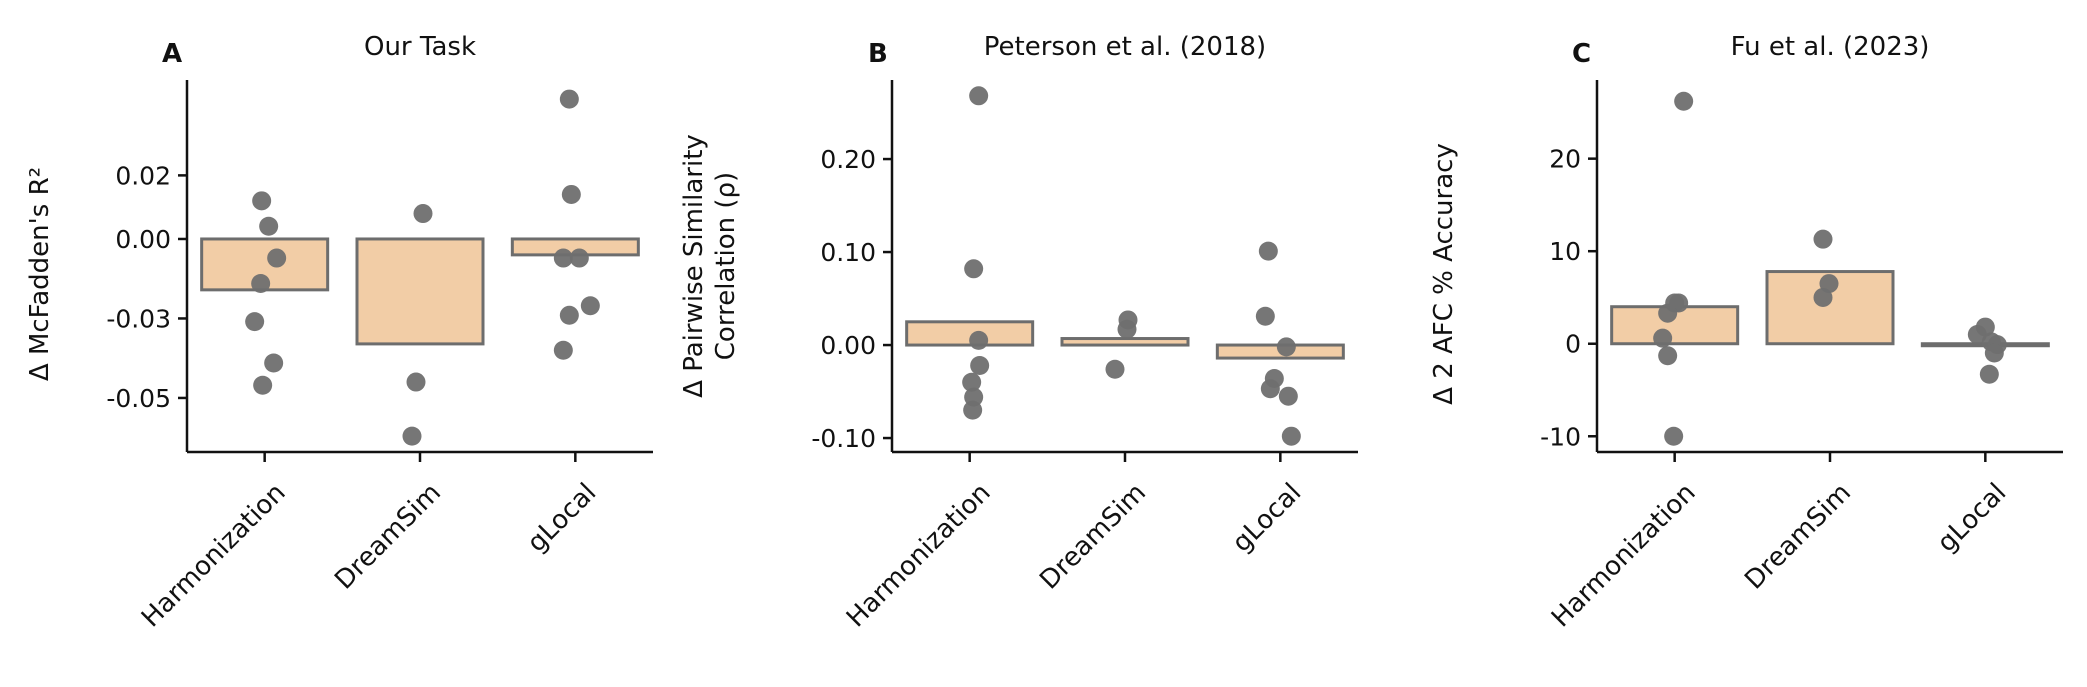 The image size is (2087, 687). Describe the element at coordinates (848, 159) in the screenshot. I see `y-tick-label: 0.20` at that location.